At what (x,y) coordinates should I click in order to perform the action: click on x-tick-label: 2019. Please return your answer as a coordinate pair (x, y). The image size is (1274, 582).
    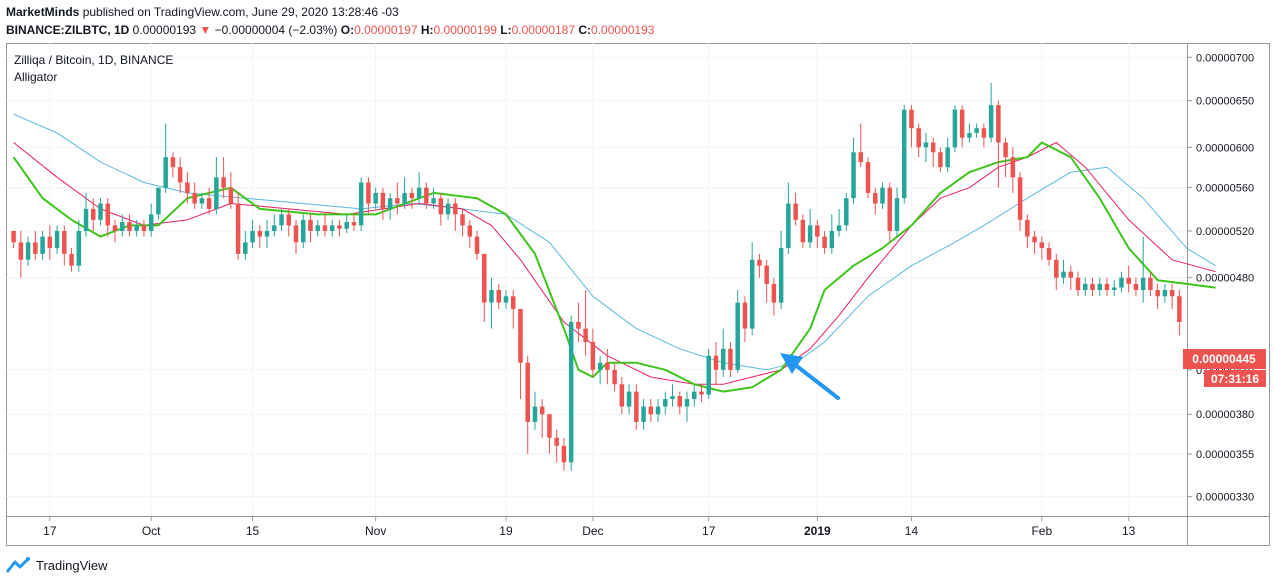
    Looking at the image, I should click on (817, 531).